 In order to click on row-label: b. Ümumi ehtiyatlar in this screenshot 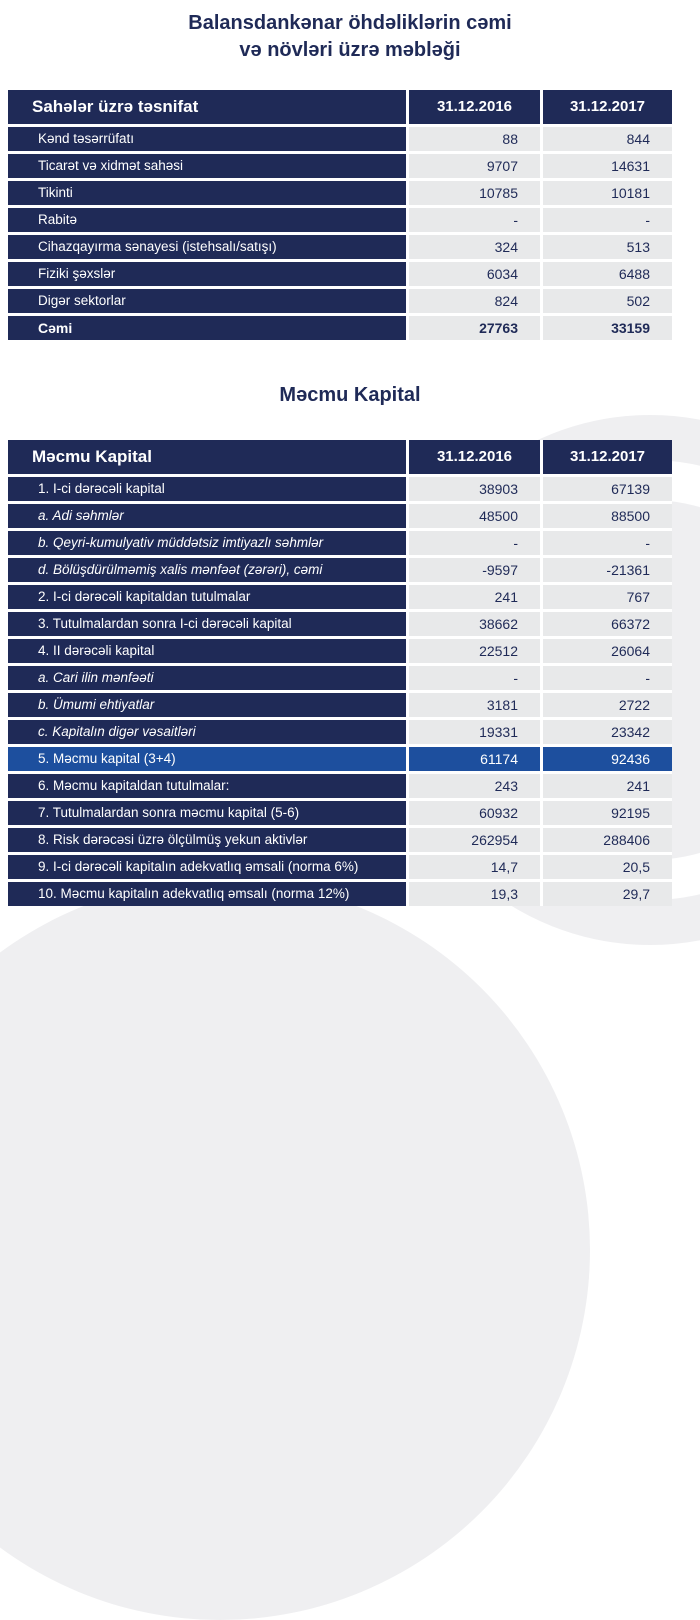, I will do `click(207, 705)`.